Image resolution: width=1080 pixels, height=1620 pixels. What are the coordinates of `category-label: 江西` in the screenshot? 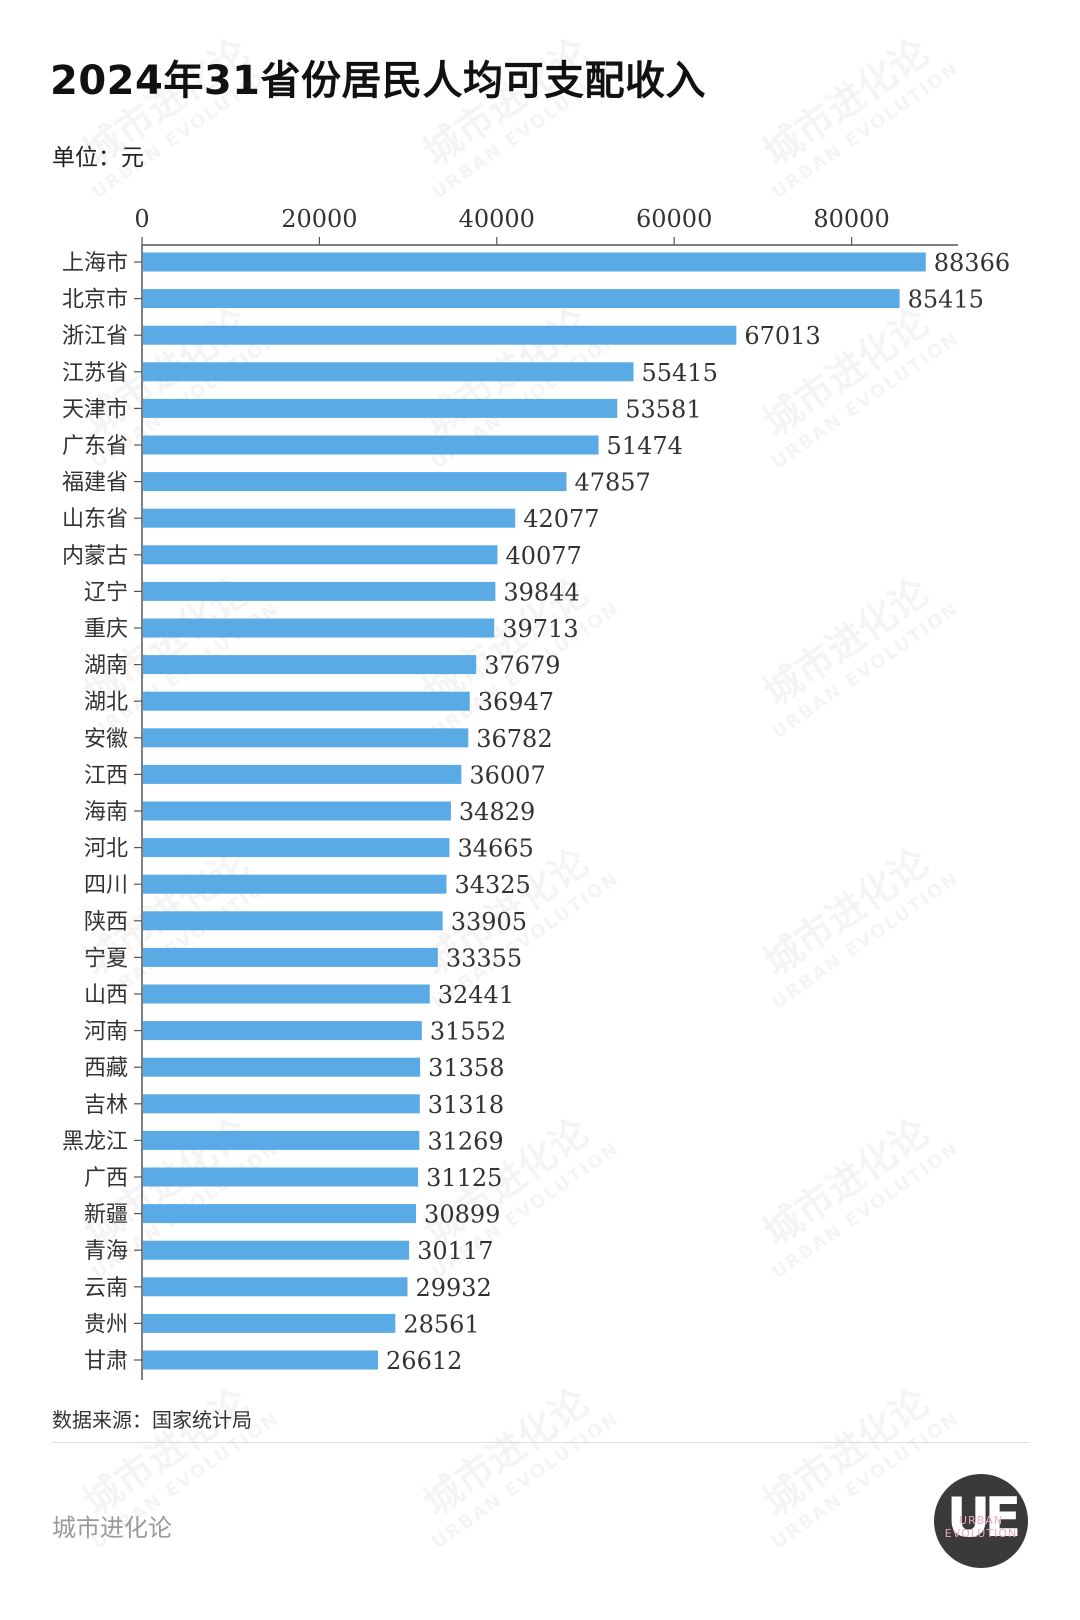 It's located at (106, 775).